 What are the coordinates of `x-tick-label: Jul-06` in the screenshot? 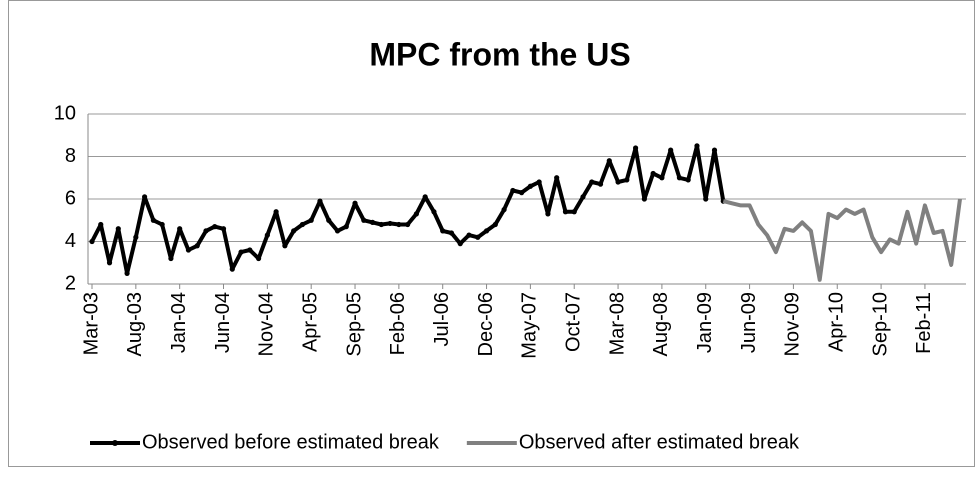 It's located at (442, 319).